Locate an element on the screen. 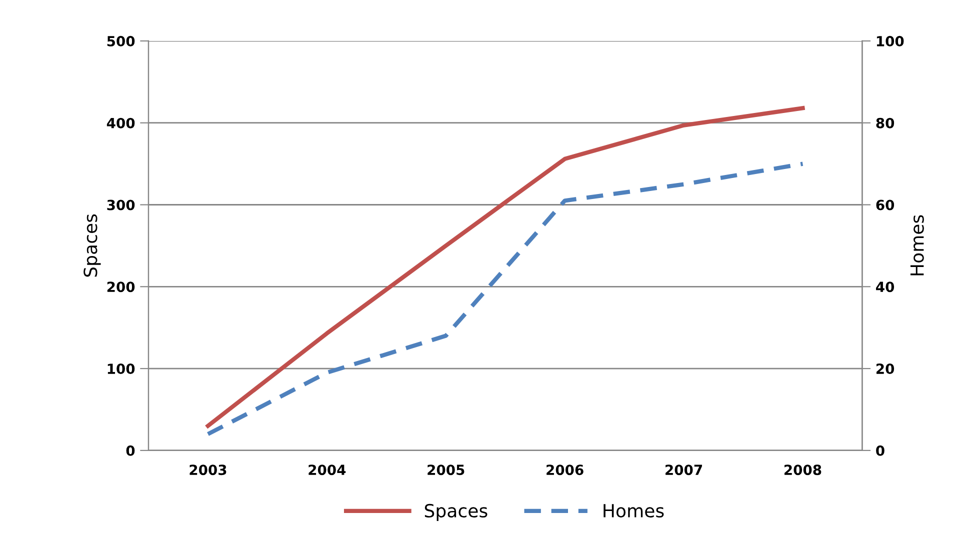 The image size is (958, 546). y-tick-label: 300 is located at coordinates (121, 205).